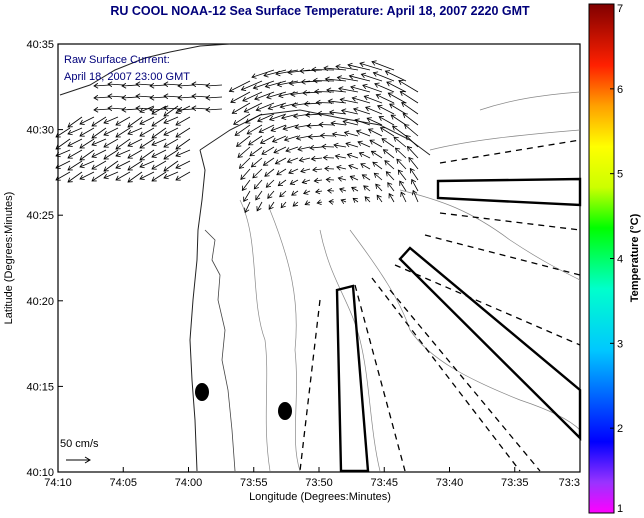 The height and width of the screenshot is (518, 644). What do you see at coordinates (40, 131) in the screenshot?
I see `y-tick-label: 40:30` at bounding box center [40, 131].